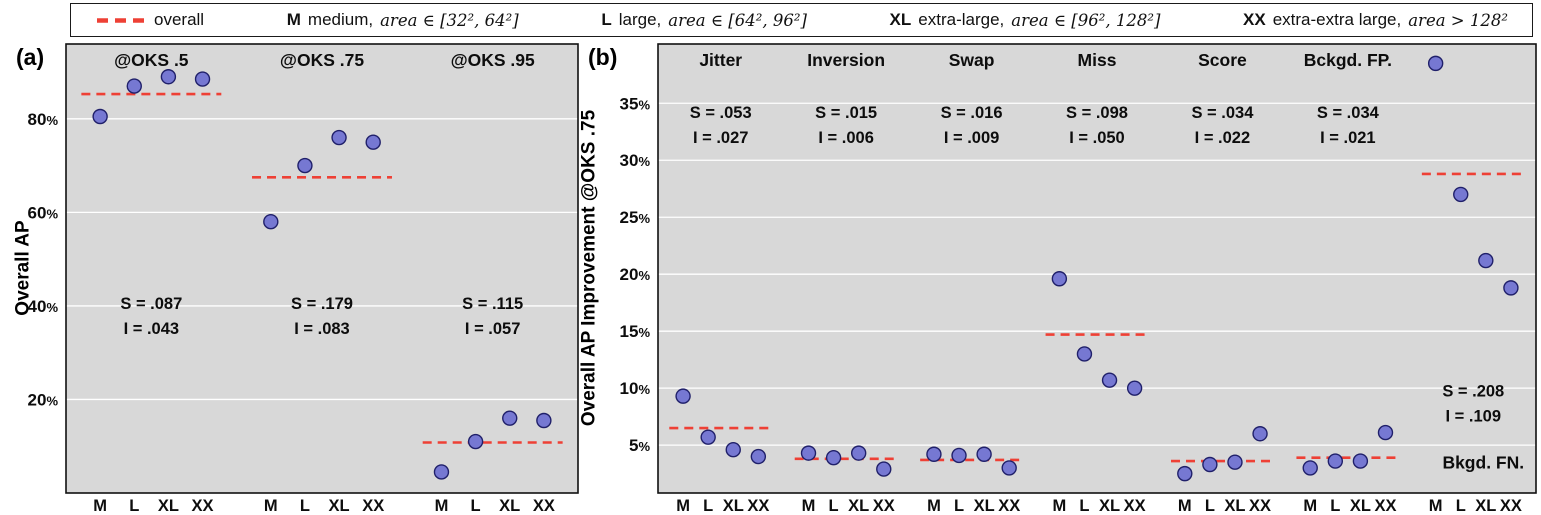  I want to click on stat-i: I = .109, so click(1474, 416).